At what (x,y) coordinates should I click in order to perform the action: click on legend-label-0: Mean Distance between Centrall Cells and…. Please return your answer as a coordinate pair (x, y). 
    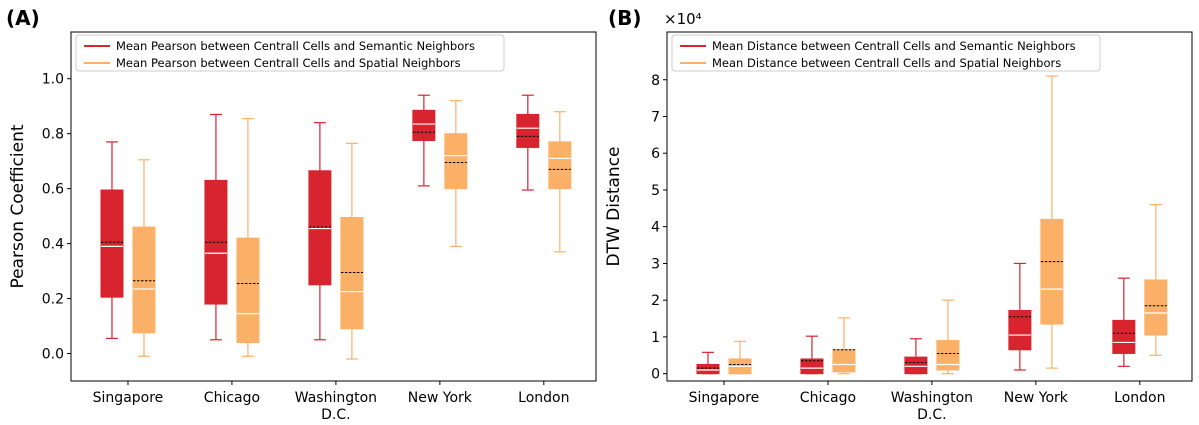
    Looking at the image, I should click on (894, 46).